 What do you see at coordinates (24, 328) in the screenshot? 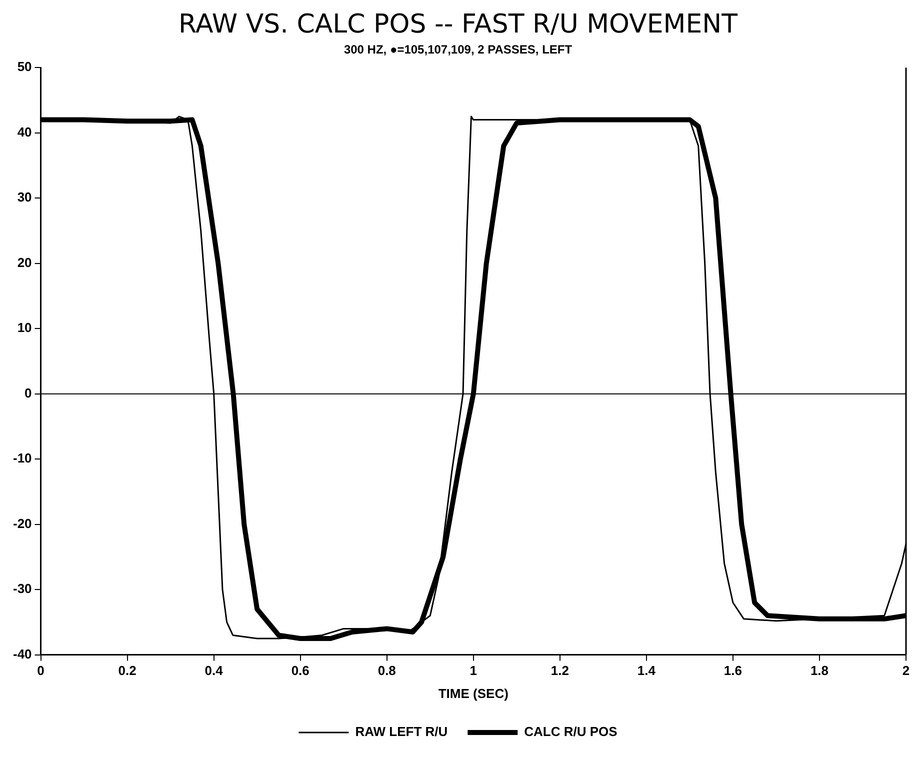
I see `y-tick-label: 10` at bounding box center [24, 328].